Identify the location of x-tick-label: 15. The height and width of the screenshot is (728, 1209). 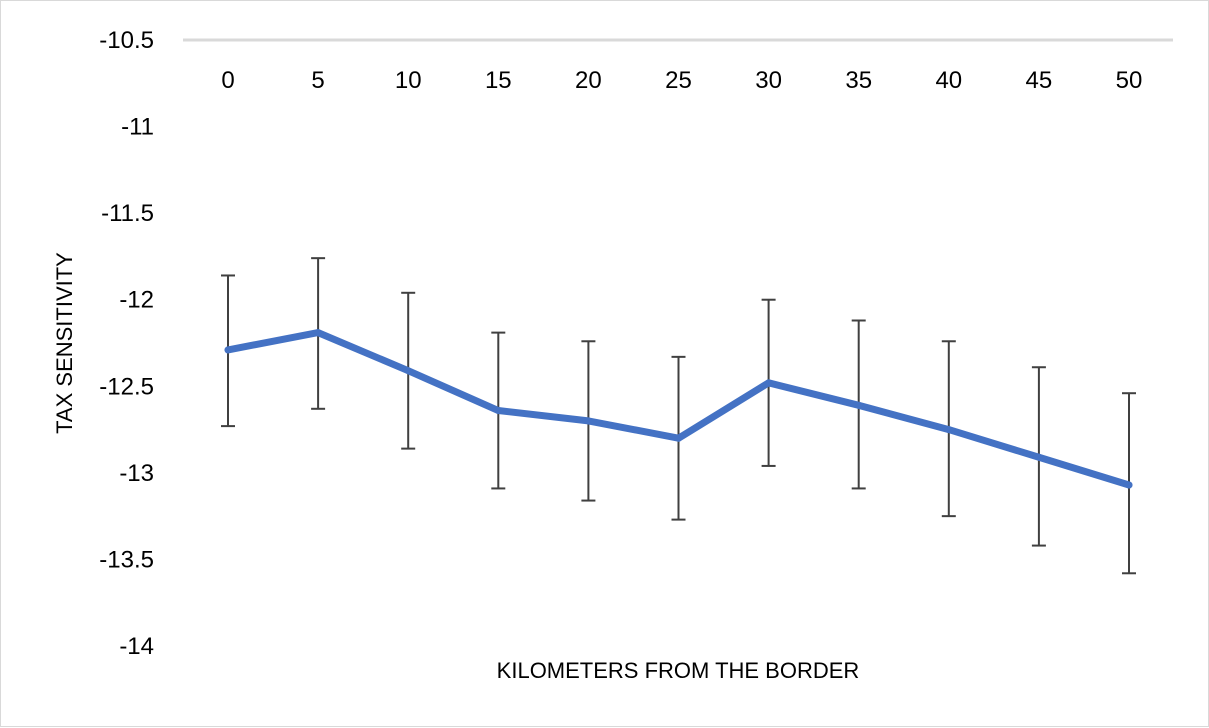
(498, 80).